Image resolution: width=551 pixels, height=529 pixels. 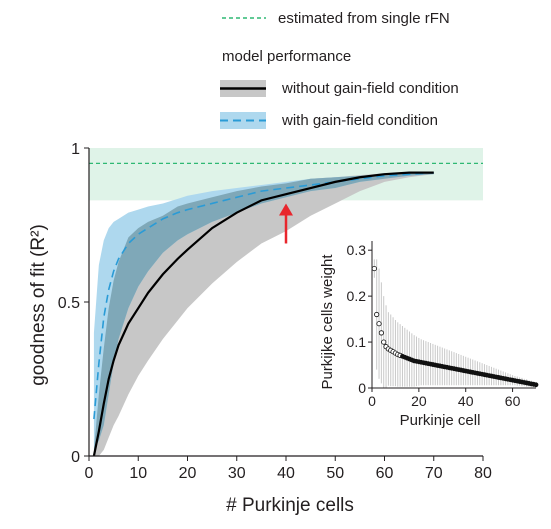 I want to click on inset-axes: 0 20 40 60 0 0.1 0.2 0.3, so click(x=441, y=325).